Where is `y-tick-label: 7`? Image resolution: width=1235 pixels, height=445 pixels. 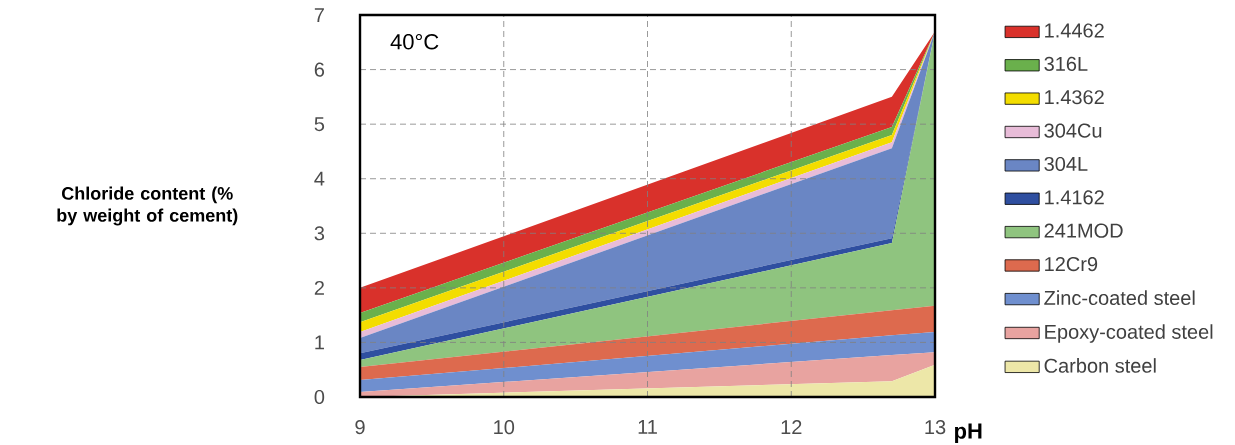
y-tick-label: 7 is located at coordinates (319, 15).